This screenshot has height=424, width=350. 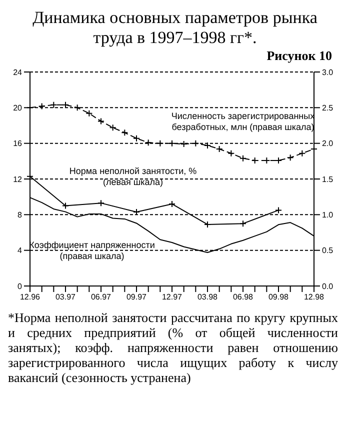 What do you see at coordinates (18, 143) in the screenshot?
I see `y-tick-label: 16` at bounding box center [18, 143].